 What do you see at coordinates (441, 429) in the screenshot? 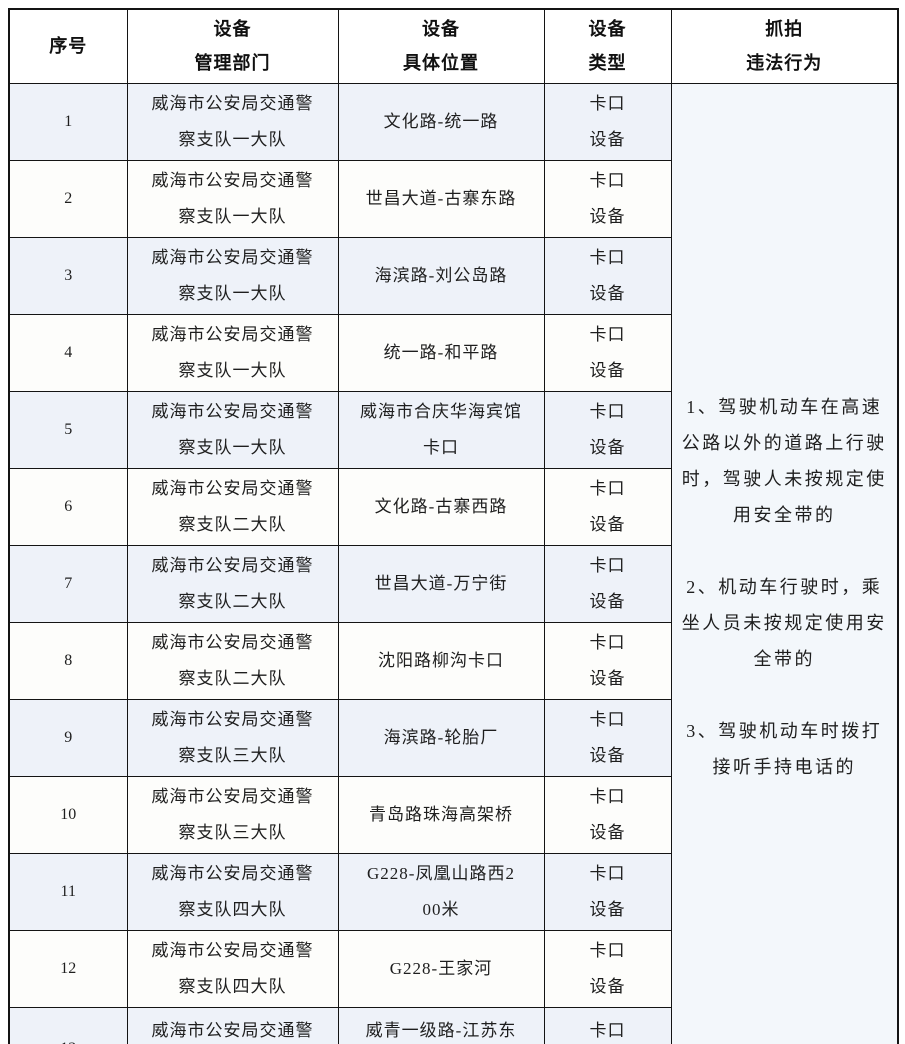
I see `location-cell: 威海市合庆华海宾馆 卡口` at bounding box center [441, 429].